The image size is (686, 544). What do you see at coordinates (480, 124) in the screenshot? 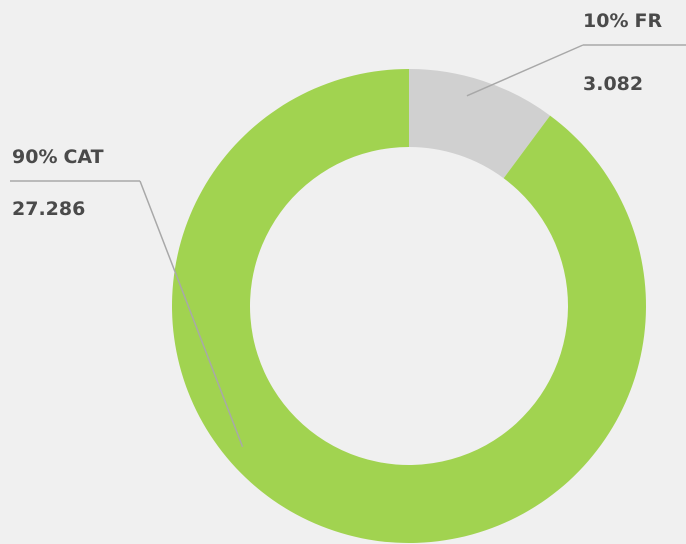
I see `donut-segment` at bounding box center [480, 124].